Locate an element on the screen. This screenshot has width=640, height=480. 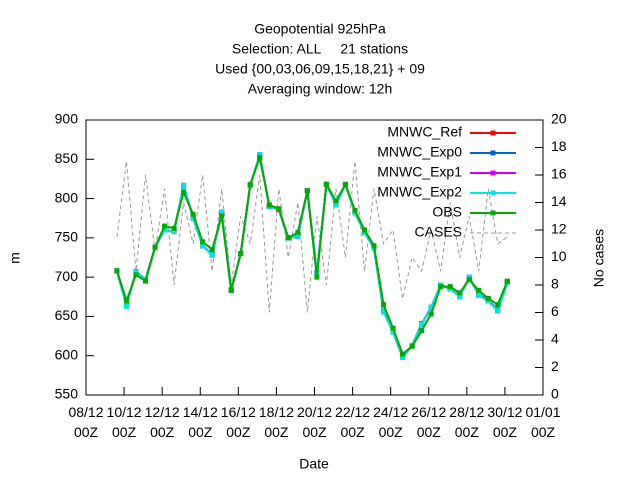
y2-tick-label: 20 is located at coordinates (559, 119).